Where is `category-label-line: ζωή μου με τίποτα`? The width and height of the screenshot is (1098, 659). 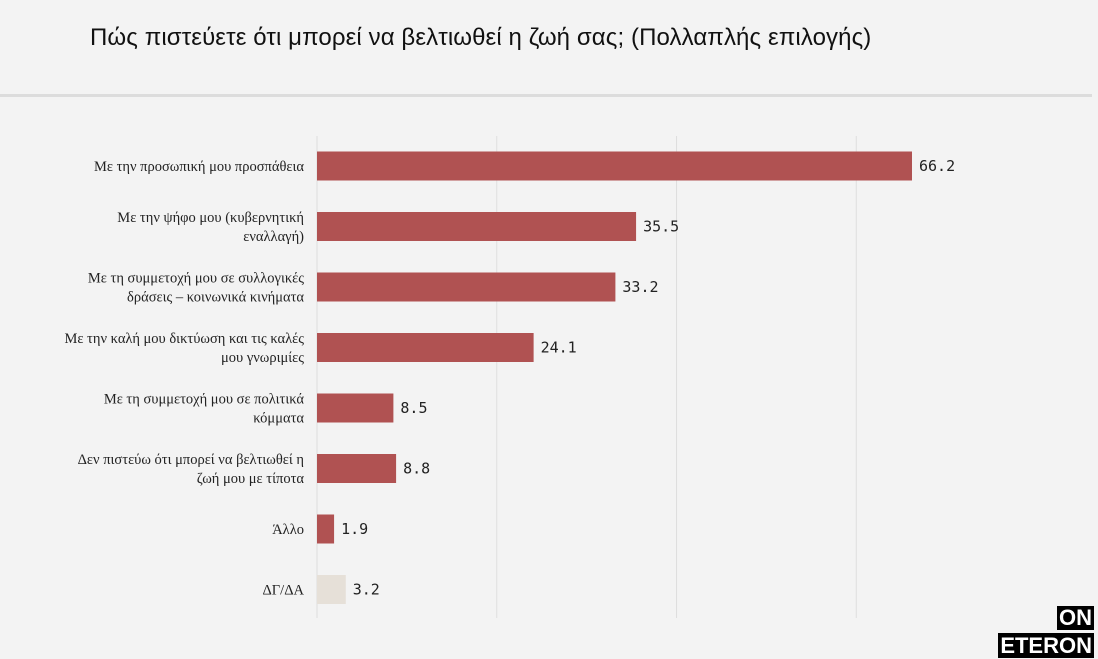 category-label-line: ζωή μου με τίποτα is located at coordinates (251, 479).